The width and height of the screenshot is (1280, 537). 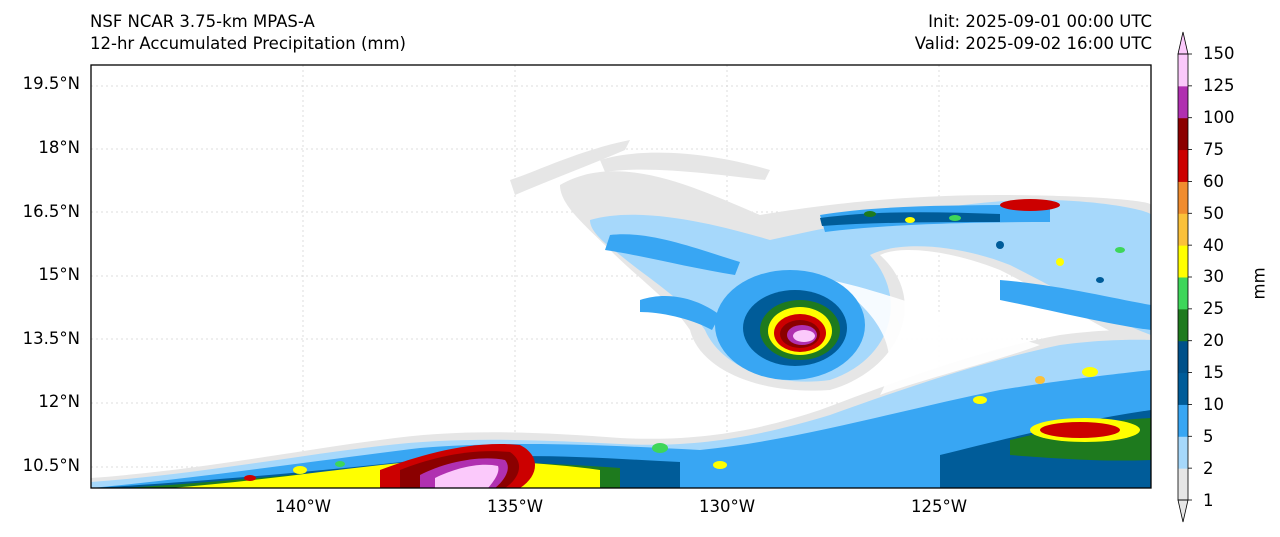 What do you see at coordinates (1040, 21) in the screenshot?
I see `init-time: Init: 2025-09-01 00:00 UTC` at bounding box center [1040, 21].